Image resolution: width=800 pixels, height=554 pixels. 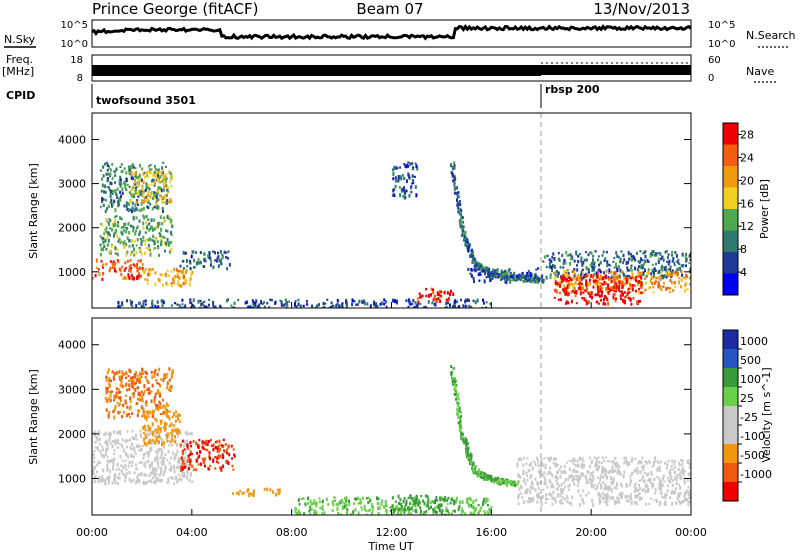 I want to click on date-title: 13/Nov/2013, so click(x=641, y=9).